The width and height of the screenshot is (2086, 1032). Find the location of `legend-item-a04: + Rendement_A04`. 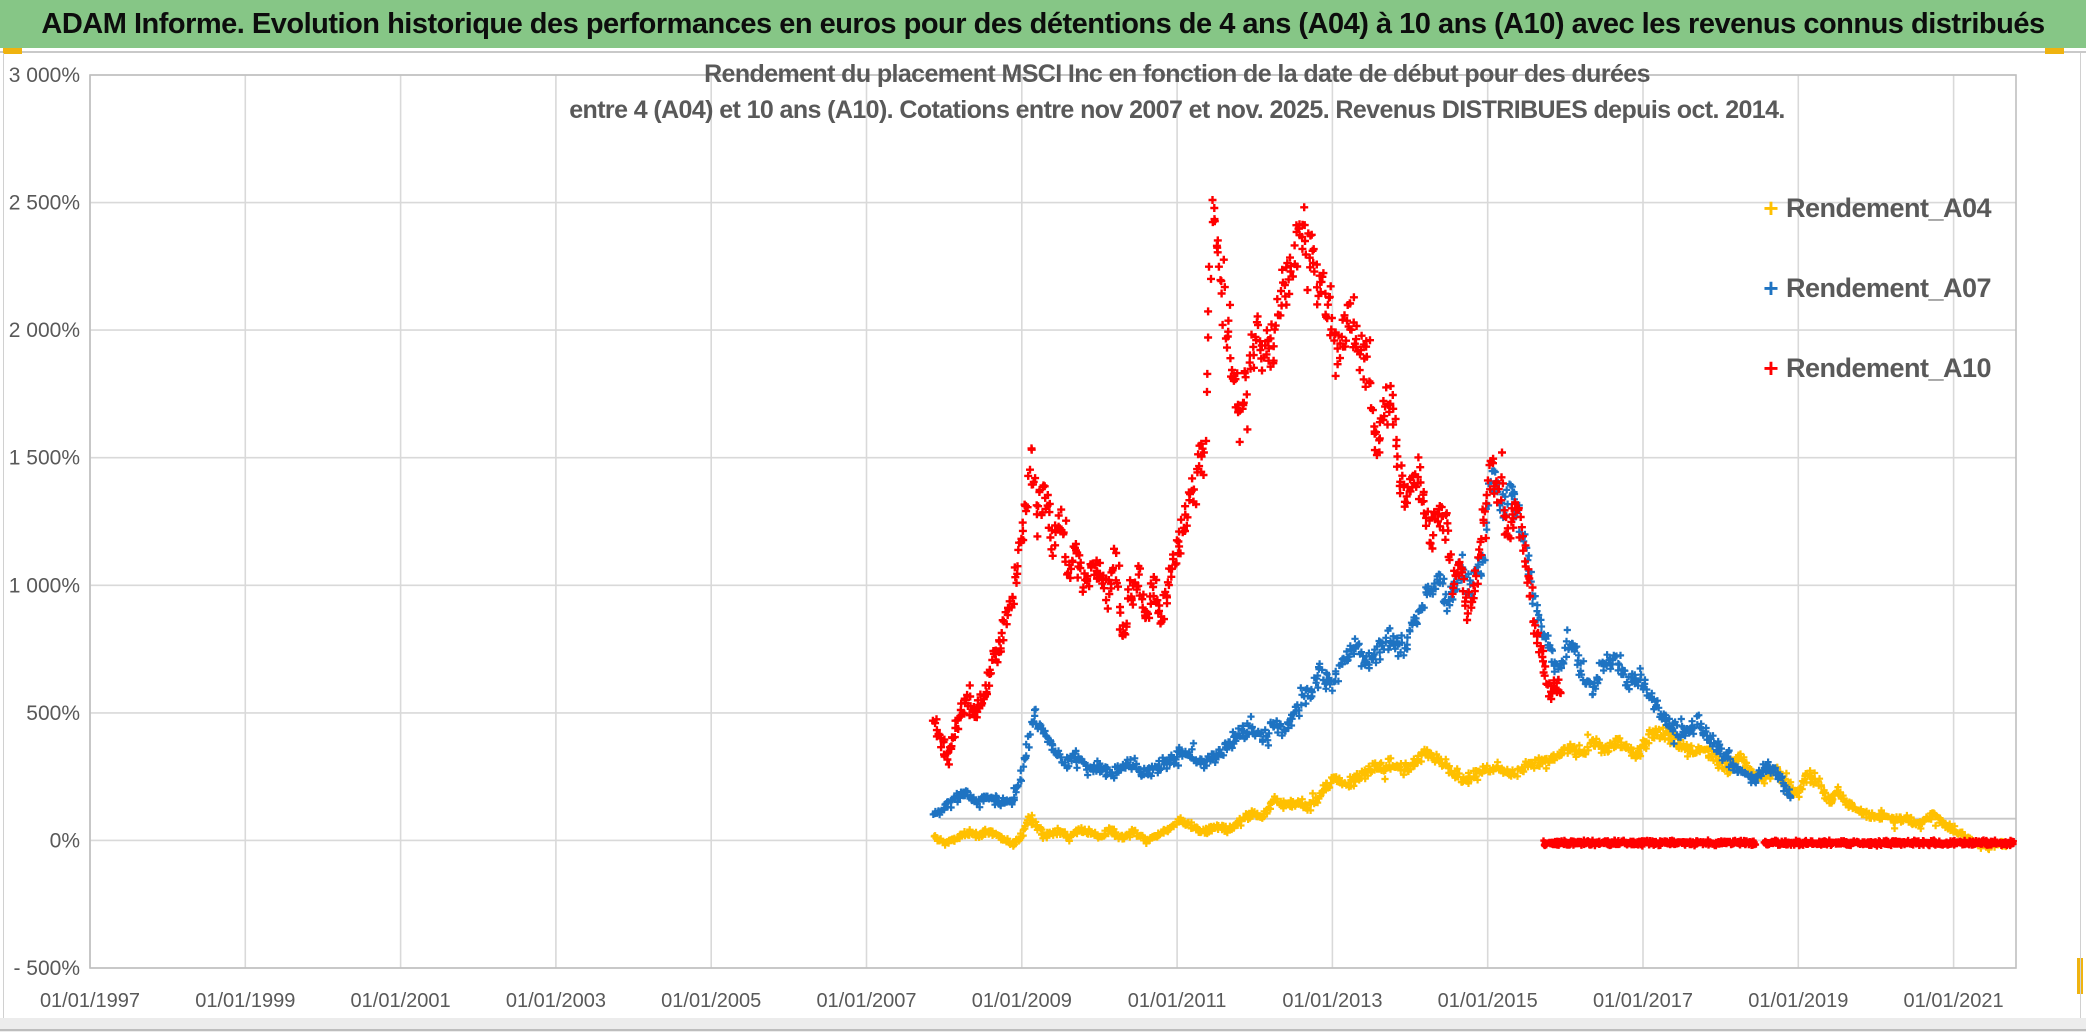

legend-item-a04: + Rendement_A04 is located at coordinates (1916, 208).